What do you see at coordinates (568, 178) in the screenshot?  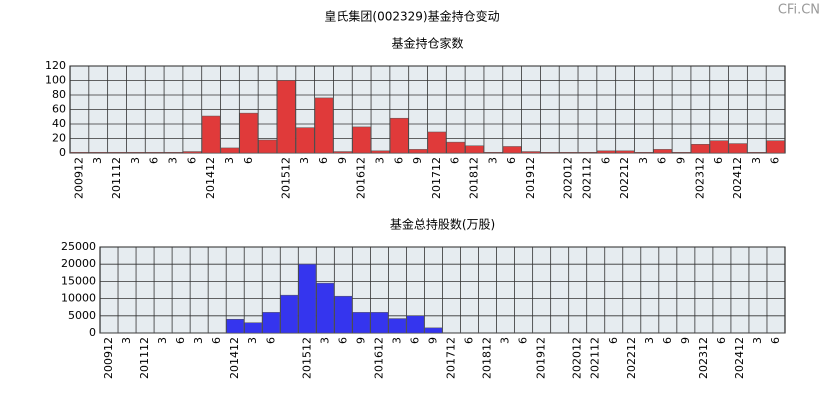 I see `x-tick-label: 202012` at bounding box center [568, 178].